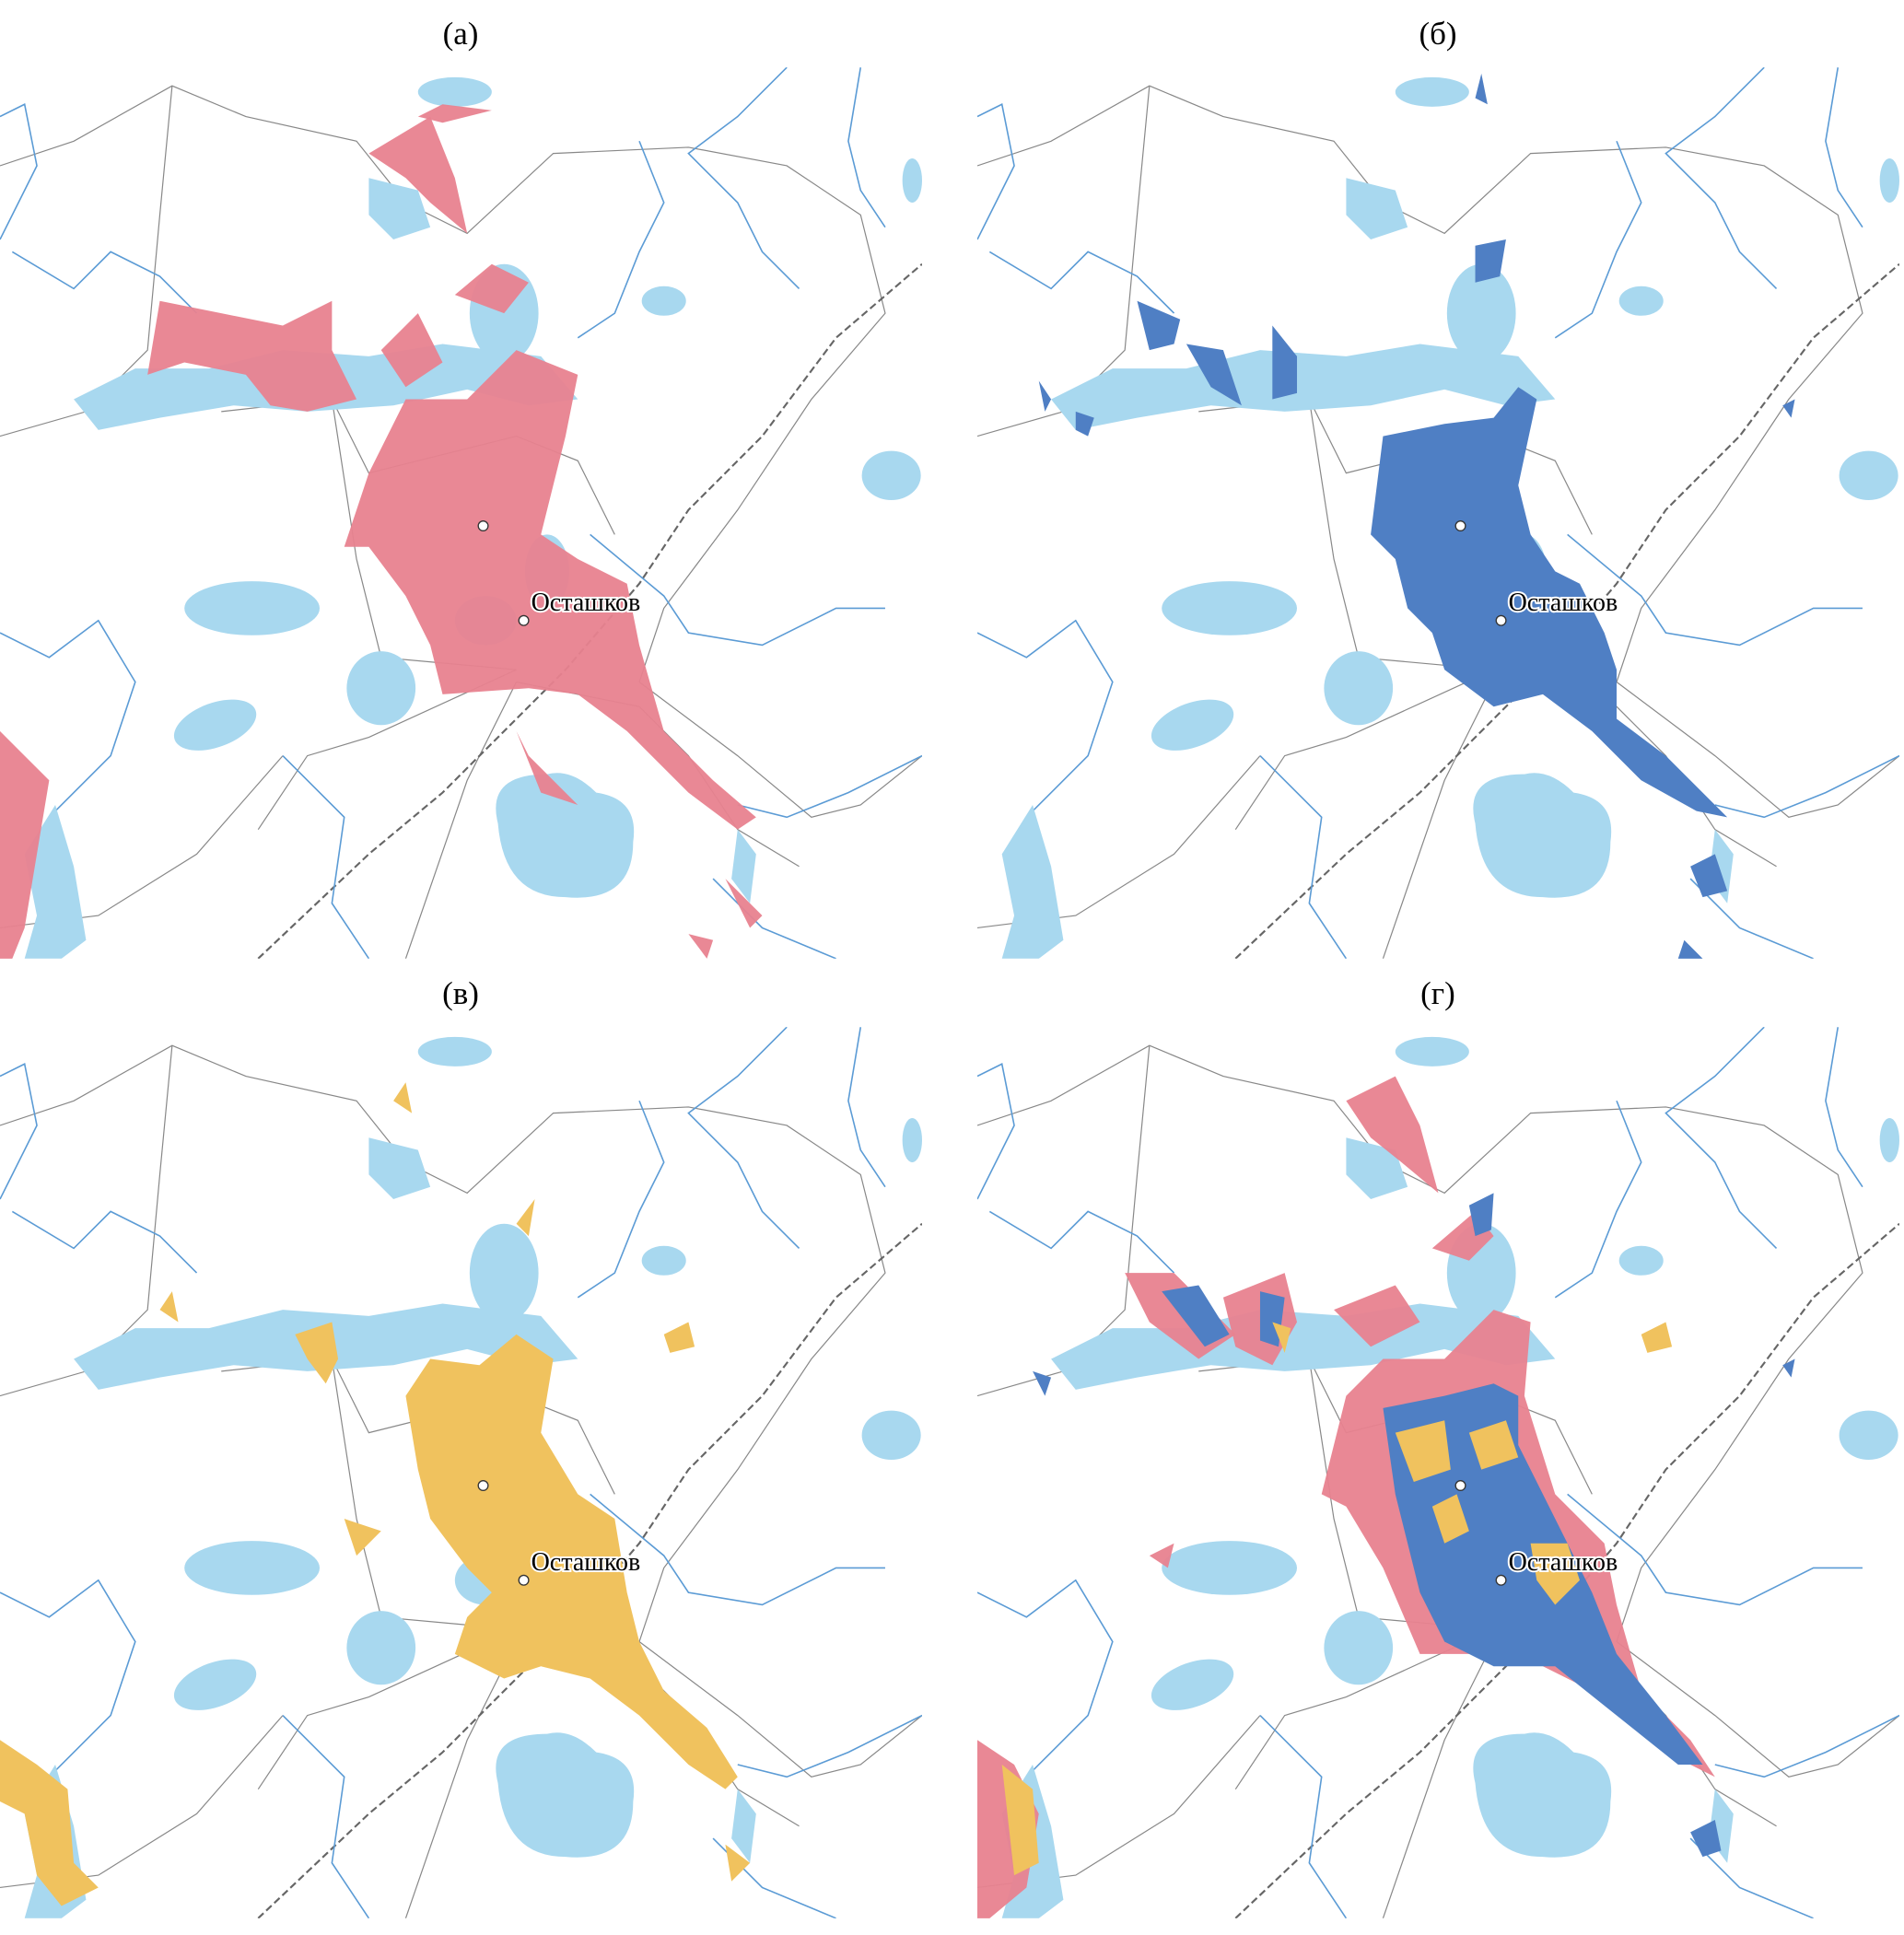 The width and height of the screenshot is (1904, 1935). I want to click on panel-label: (в), so click(460, 993).